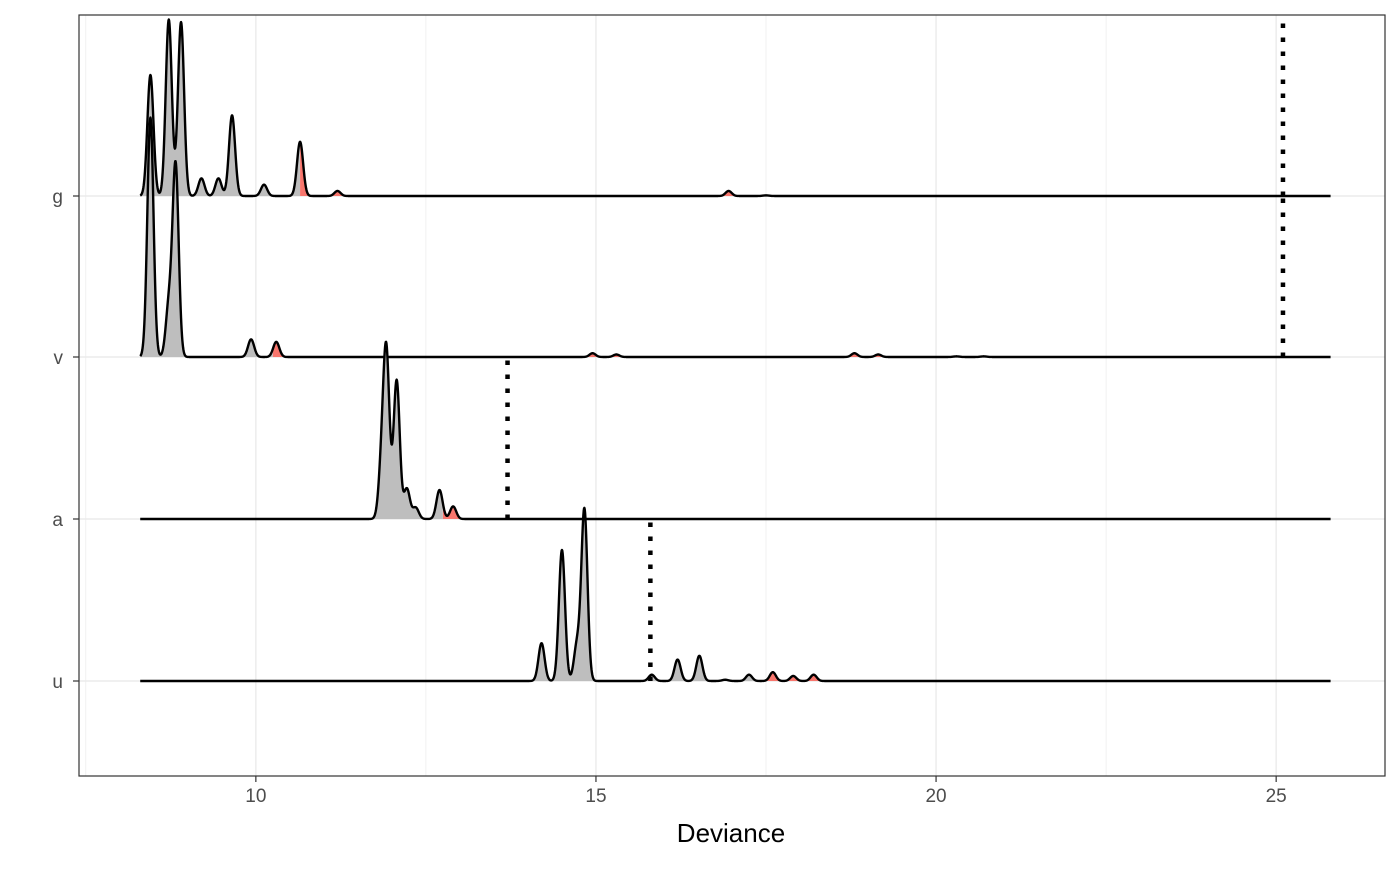 The height and width of the screenshot is (870, 1400). What do you see at coordinates (57, 520) in the screenshot?
I see `y-tick-label-a: a` at bounding box center [57, 520].